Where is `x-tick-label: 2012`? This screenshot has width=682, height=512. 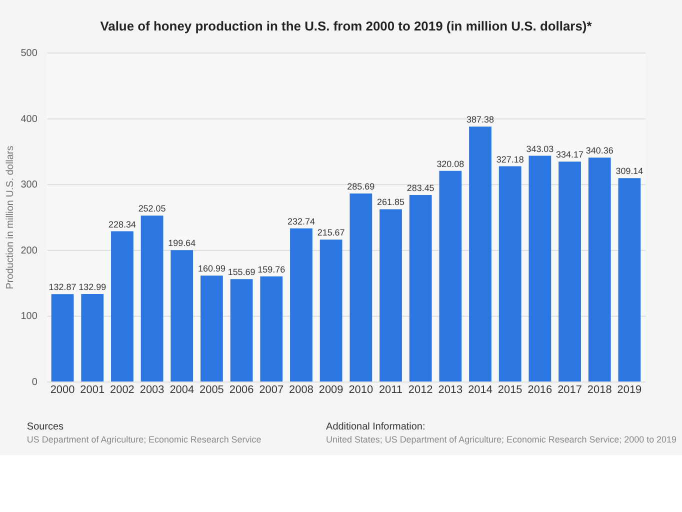 x-tick-label: 2012 is located at coordinates (420, 390).